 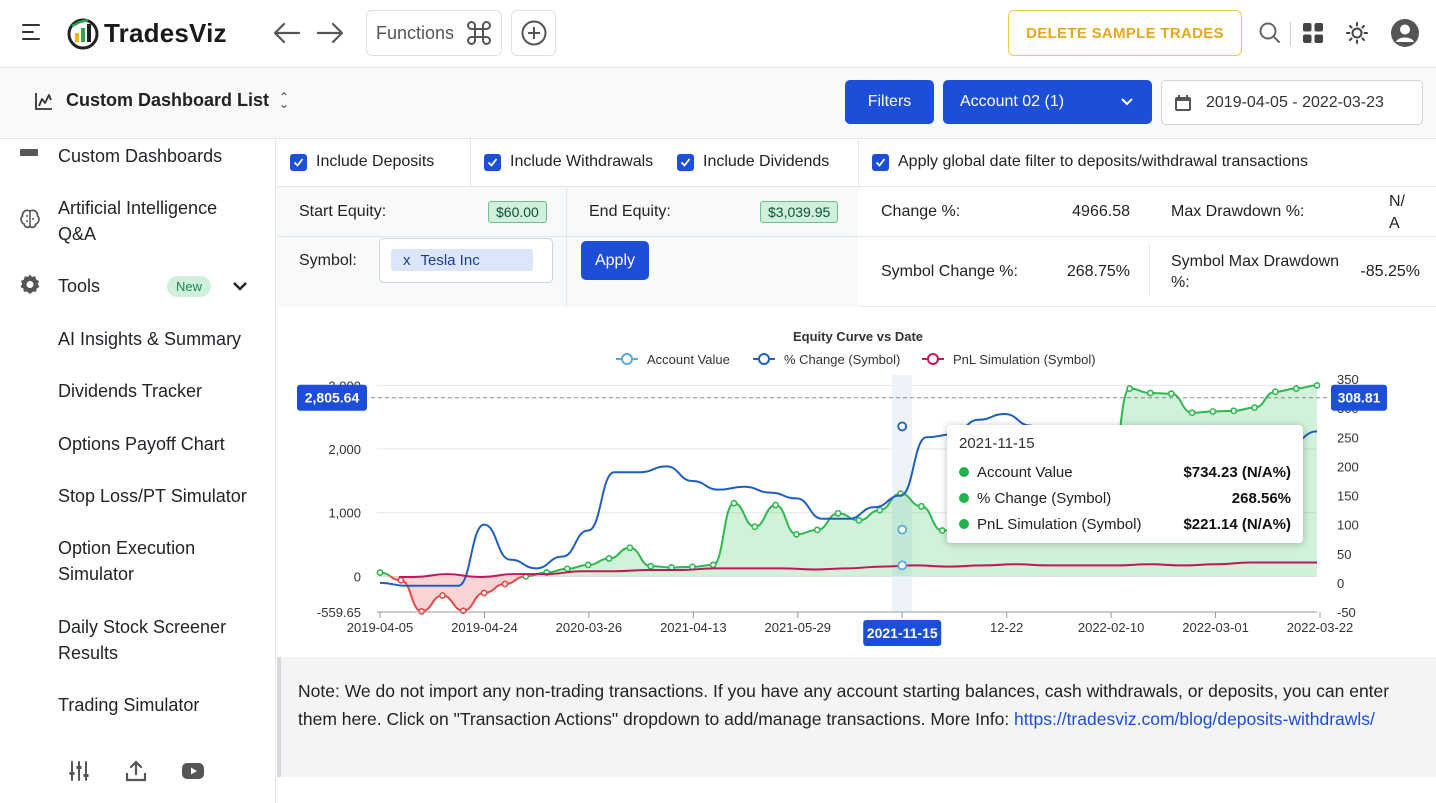 What do you see at coordinates (193, 771) in the screenshot?
I see `youtube-icon` at bounding box center [193, 771].